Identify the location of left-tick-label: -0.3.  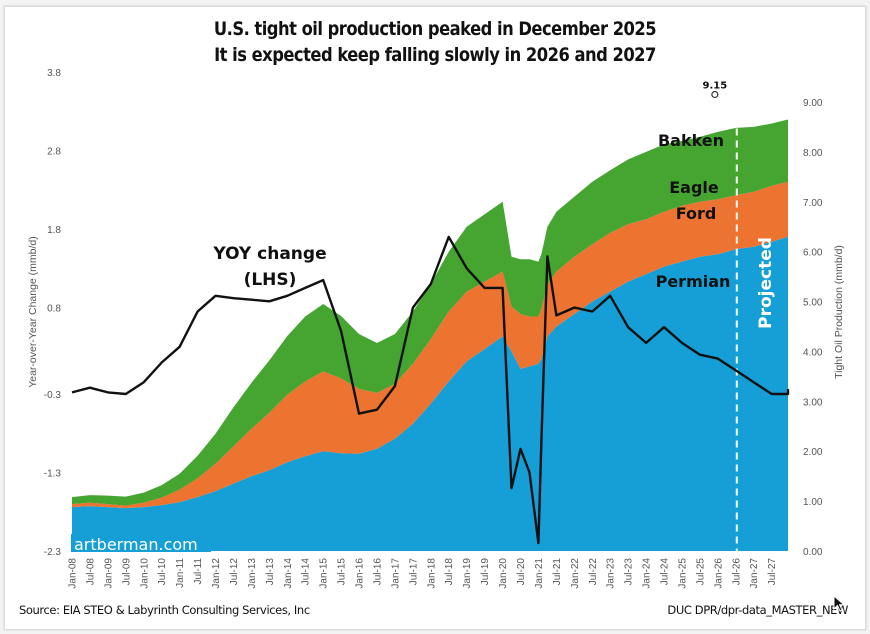
(53, 395).